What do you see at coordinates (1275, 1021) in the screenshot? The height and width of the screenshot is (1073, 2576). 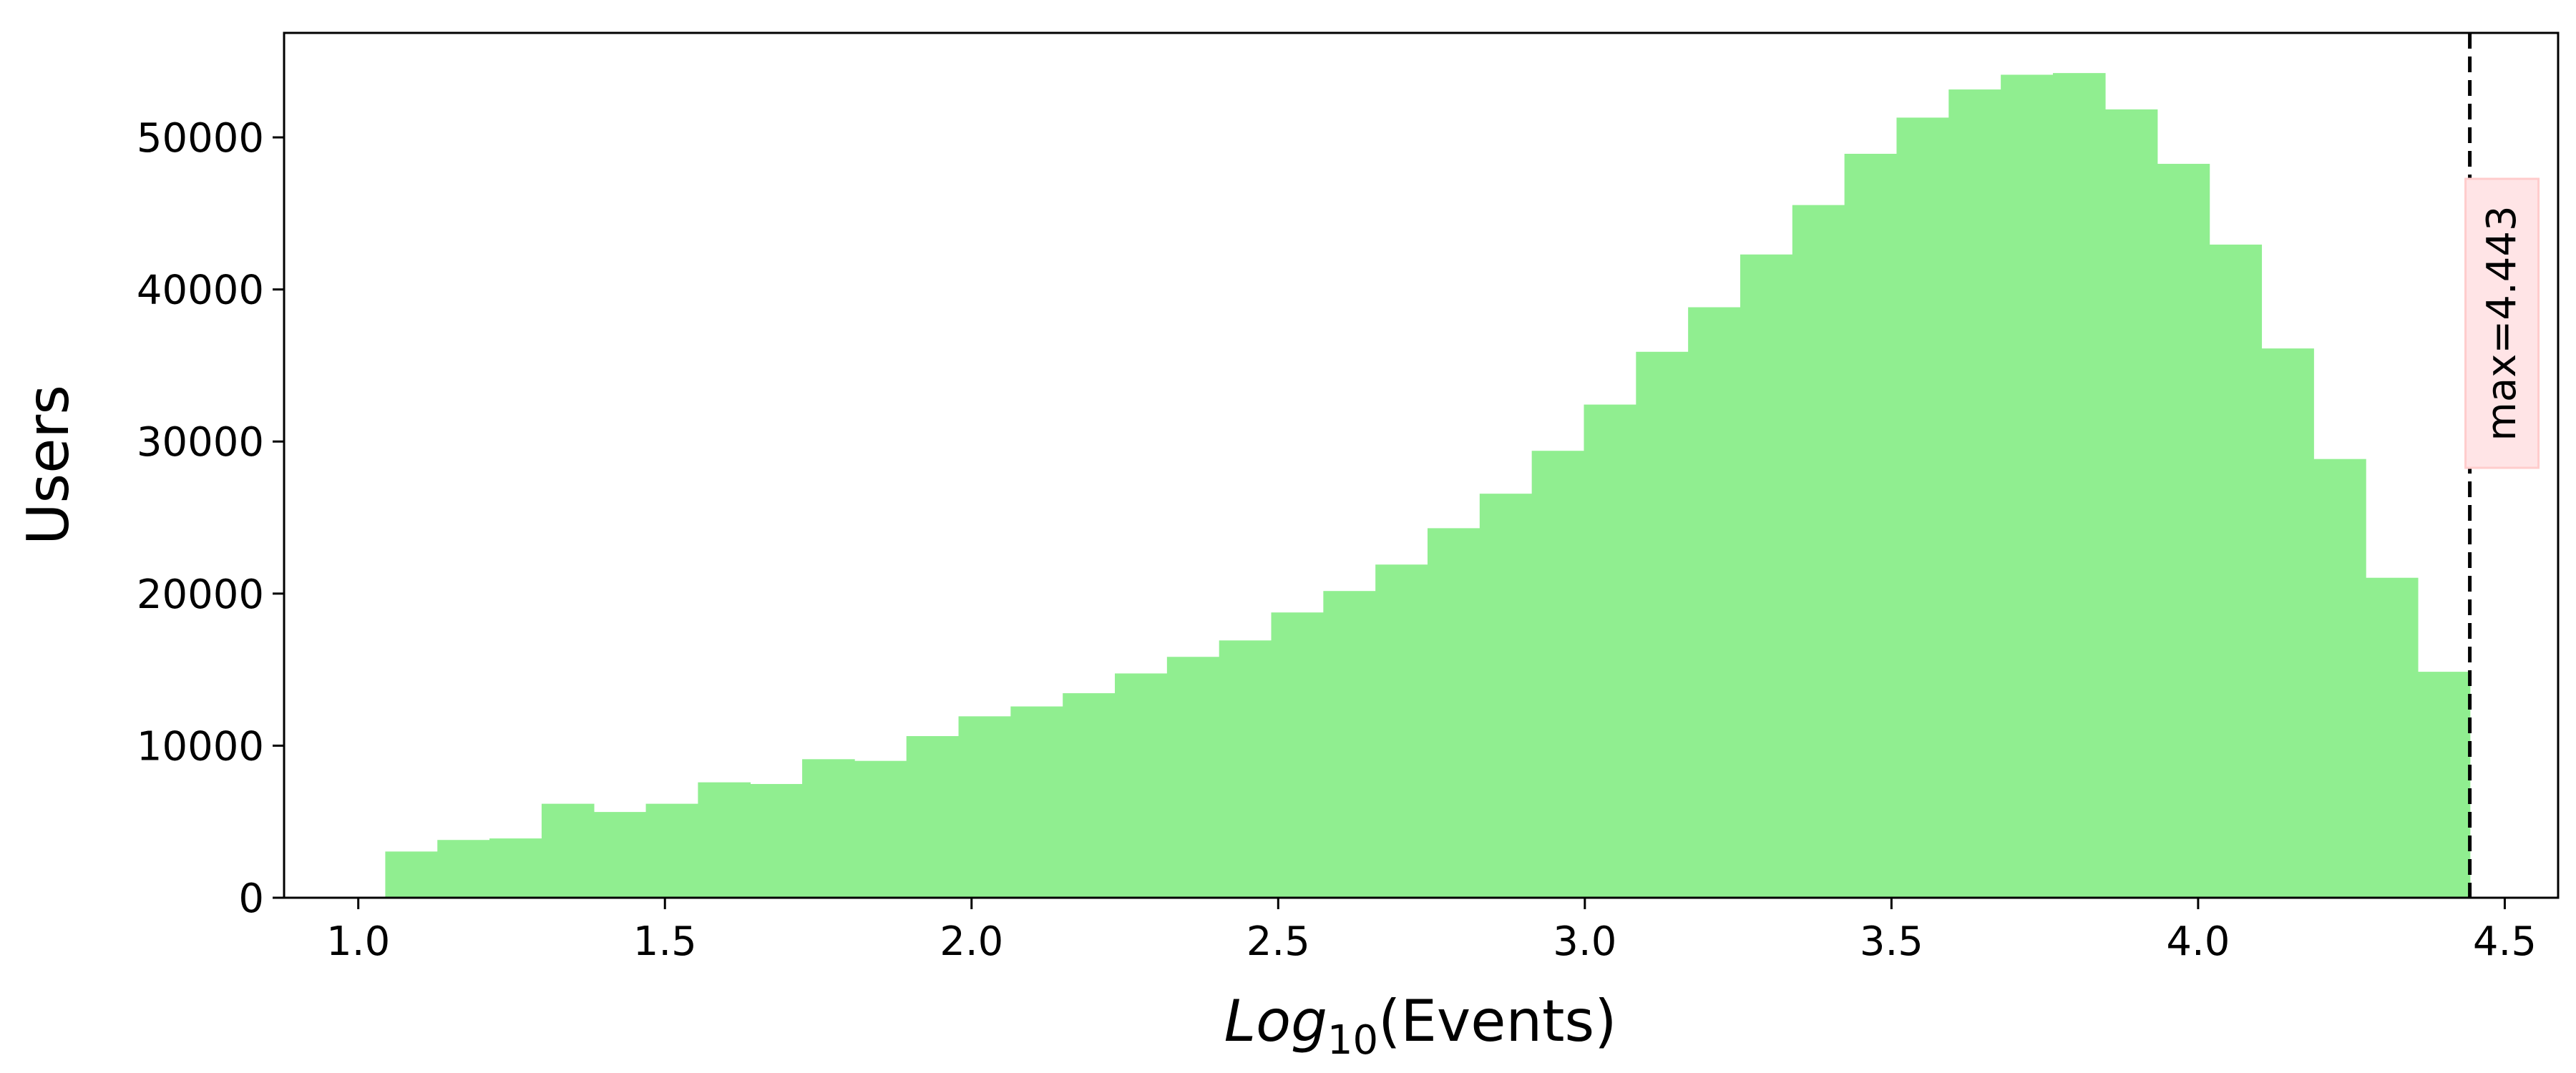 I see `x-label-log: Log` at bounding box center [1275, 1021].